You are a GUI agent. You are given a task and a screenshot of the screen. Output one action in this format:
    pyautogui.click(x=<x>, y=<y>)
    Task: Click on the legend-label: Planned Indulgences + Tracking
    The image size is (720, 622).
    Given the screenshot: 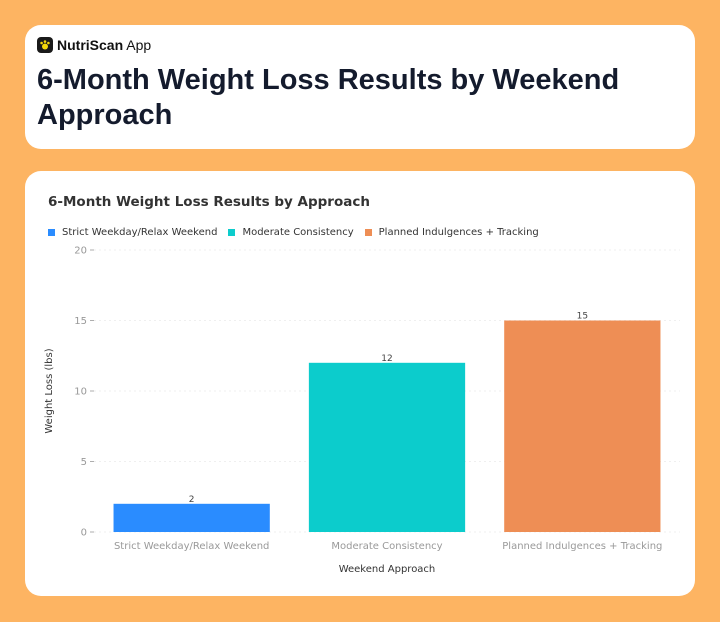 What is the action you would take?
    pyautogui.click(x=458, y=232)
    